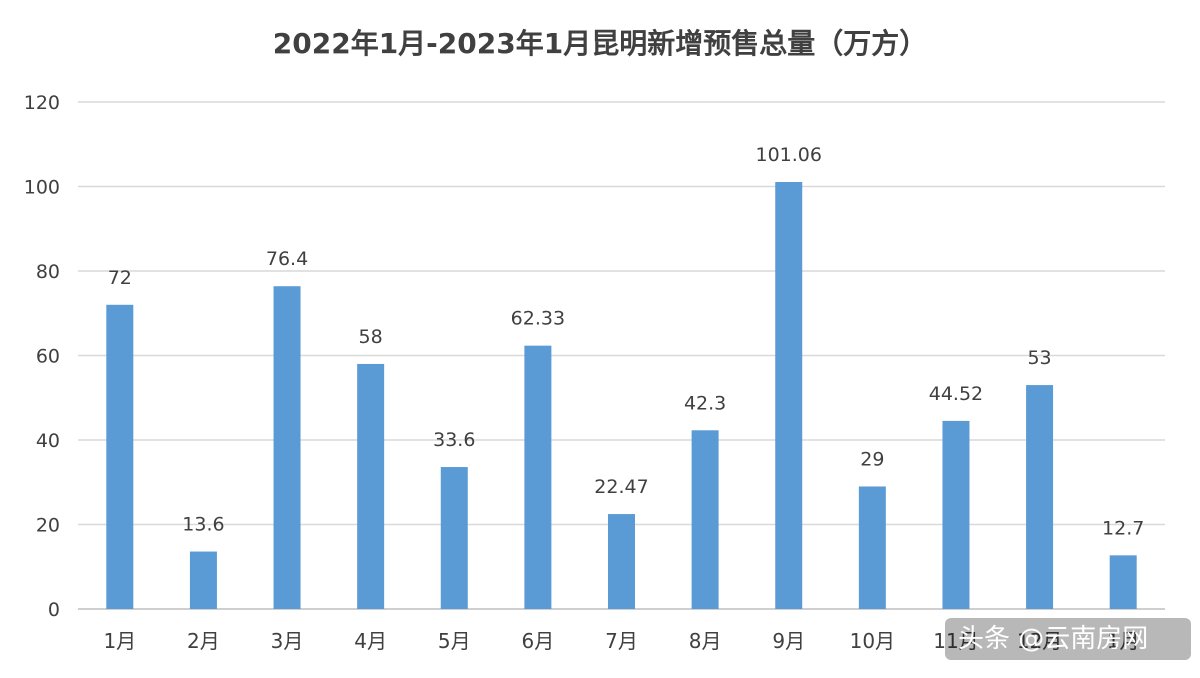  Describe the element at coordinates (788, 155) in the screenshot. I see `data-label: 101.06` at that location.